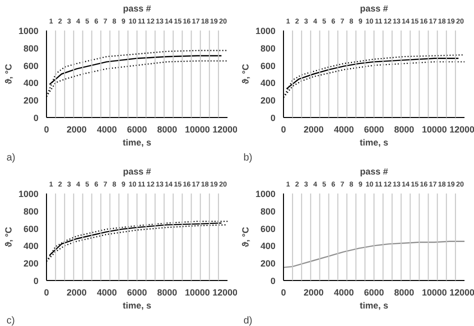 This screenshot has height=326, width=474. What do you see at coordinates (10, 321) in the screenshot?
I see `text: c)` at bounding box center [10, 321].